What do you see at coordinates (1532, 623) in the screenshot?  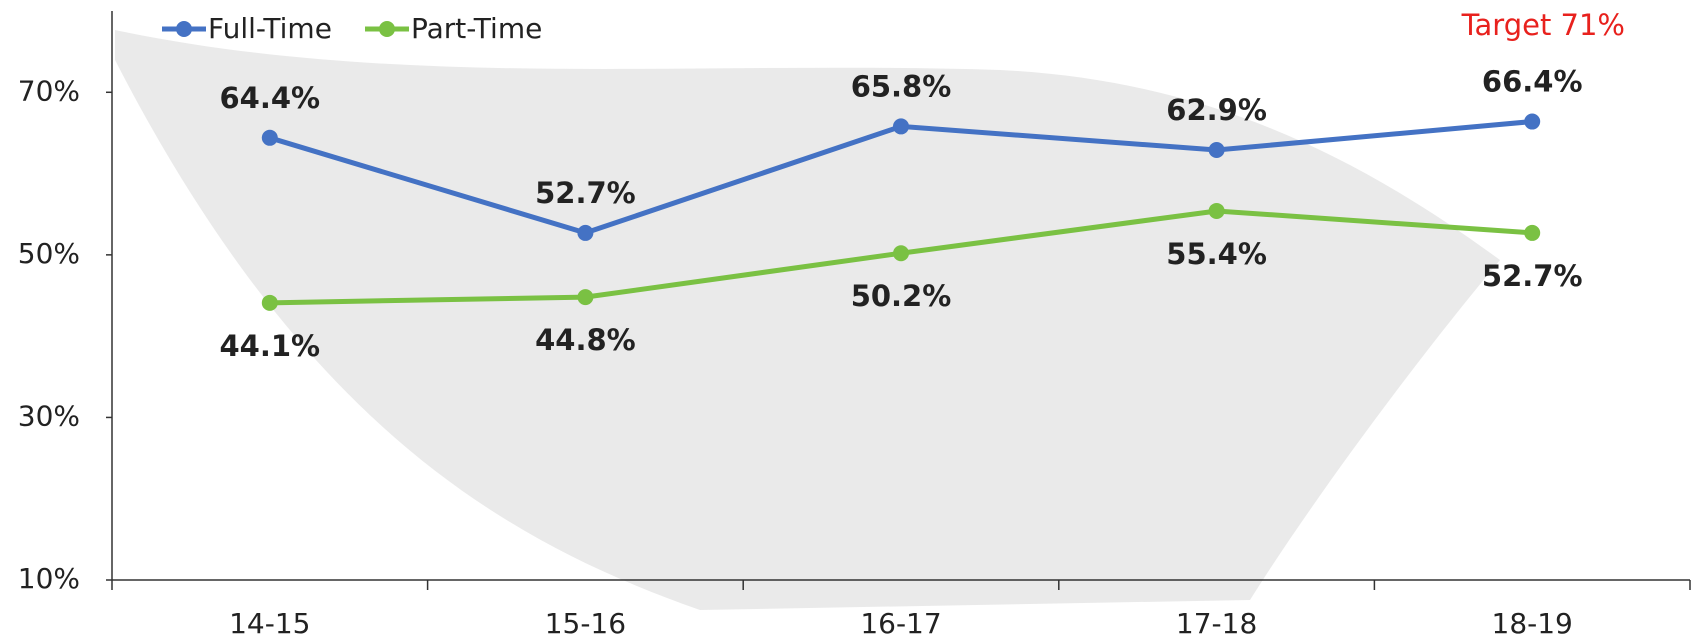 I see `x-tick-label: 18-19` at bounding box center [1532, 623].